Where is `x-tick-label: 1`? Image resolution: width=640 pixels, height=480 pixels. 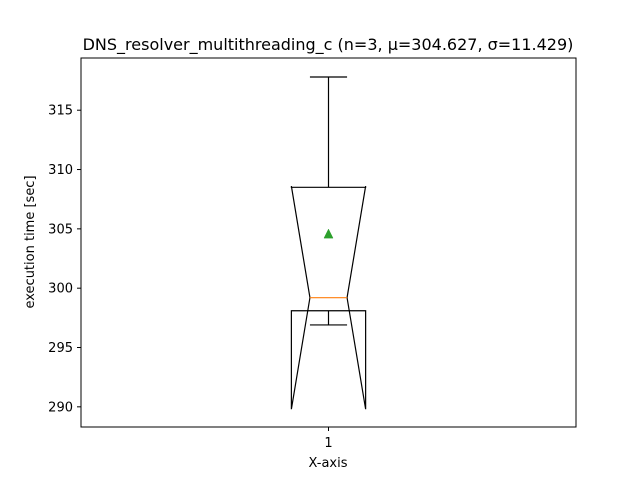
x-tick-label: 1 is located at coordinates (328, 443).